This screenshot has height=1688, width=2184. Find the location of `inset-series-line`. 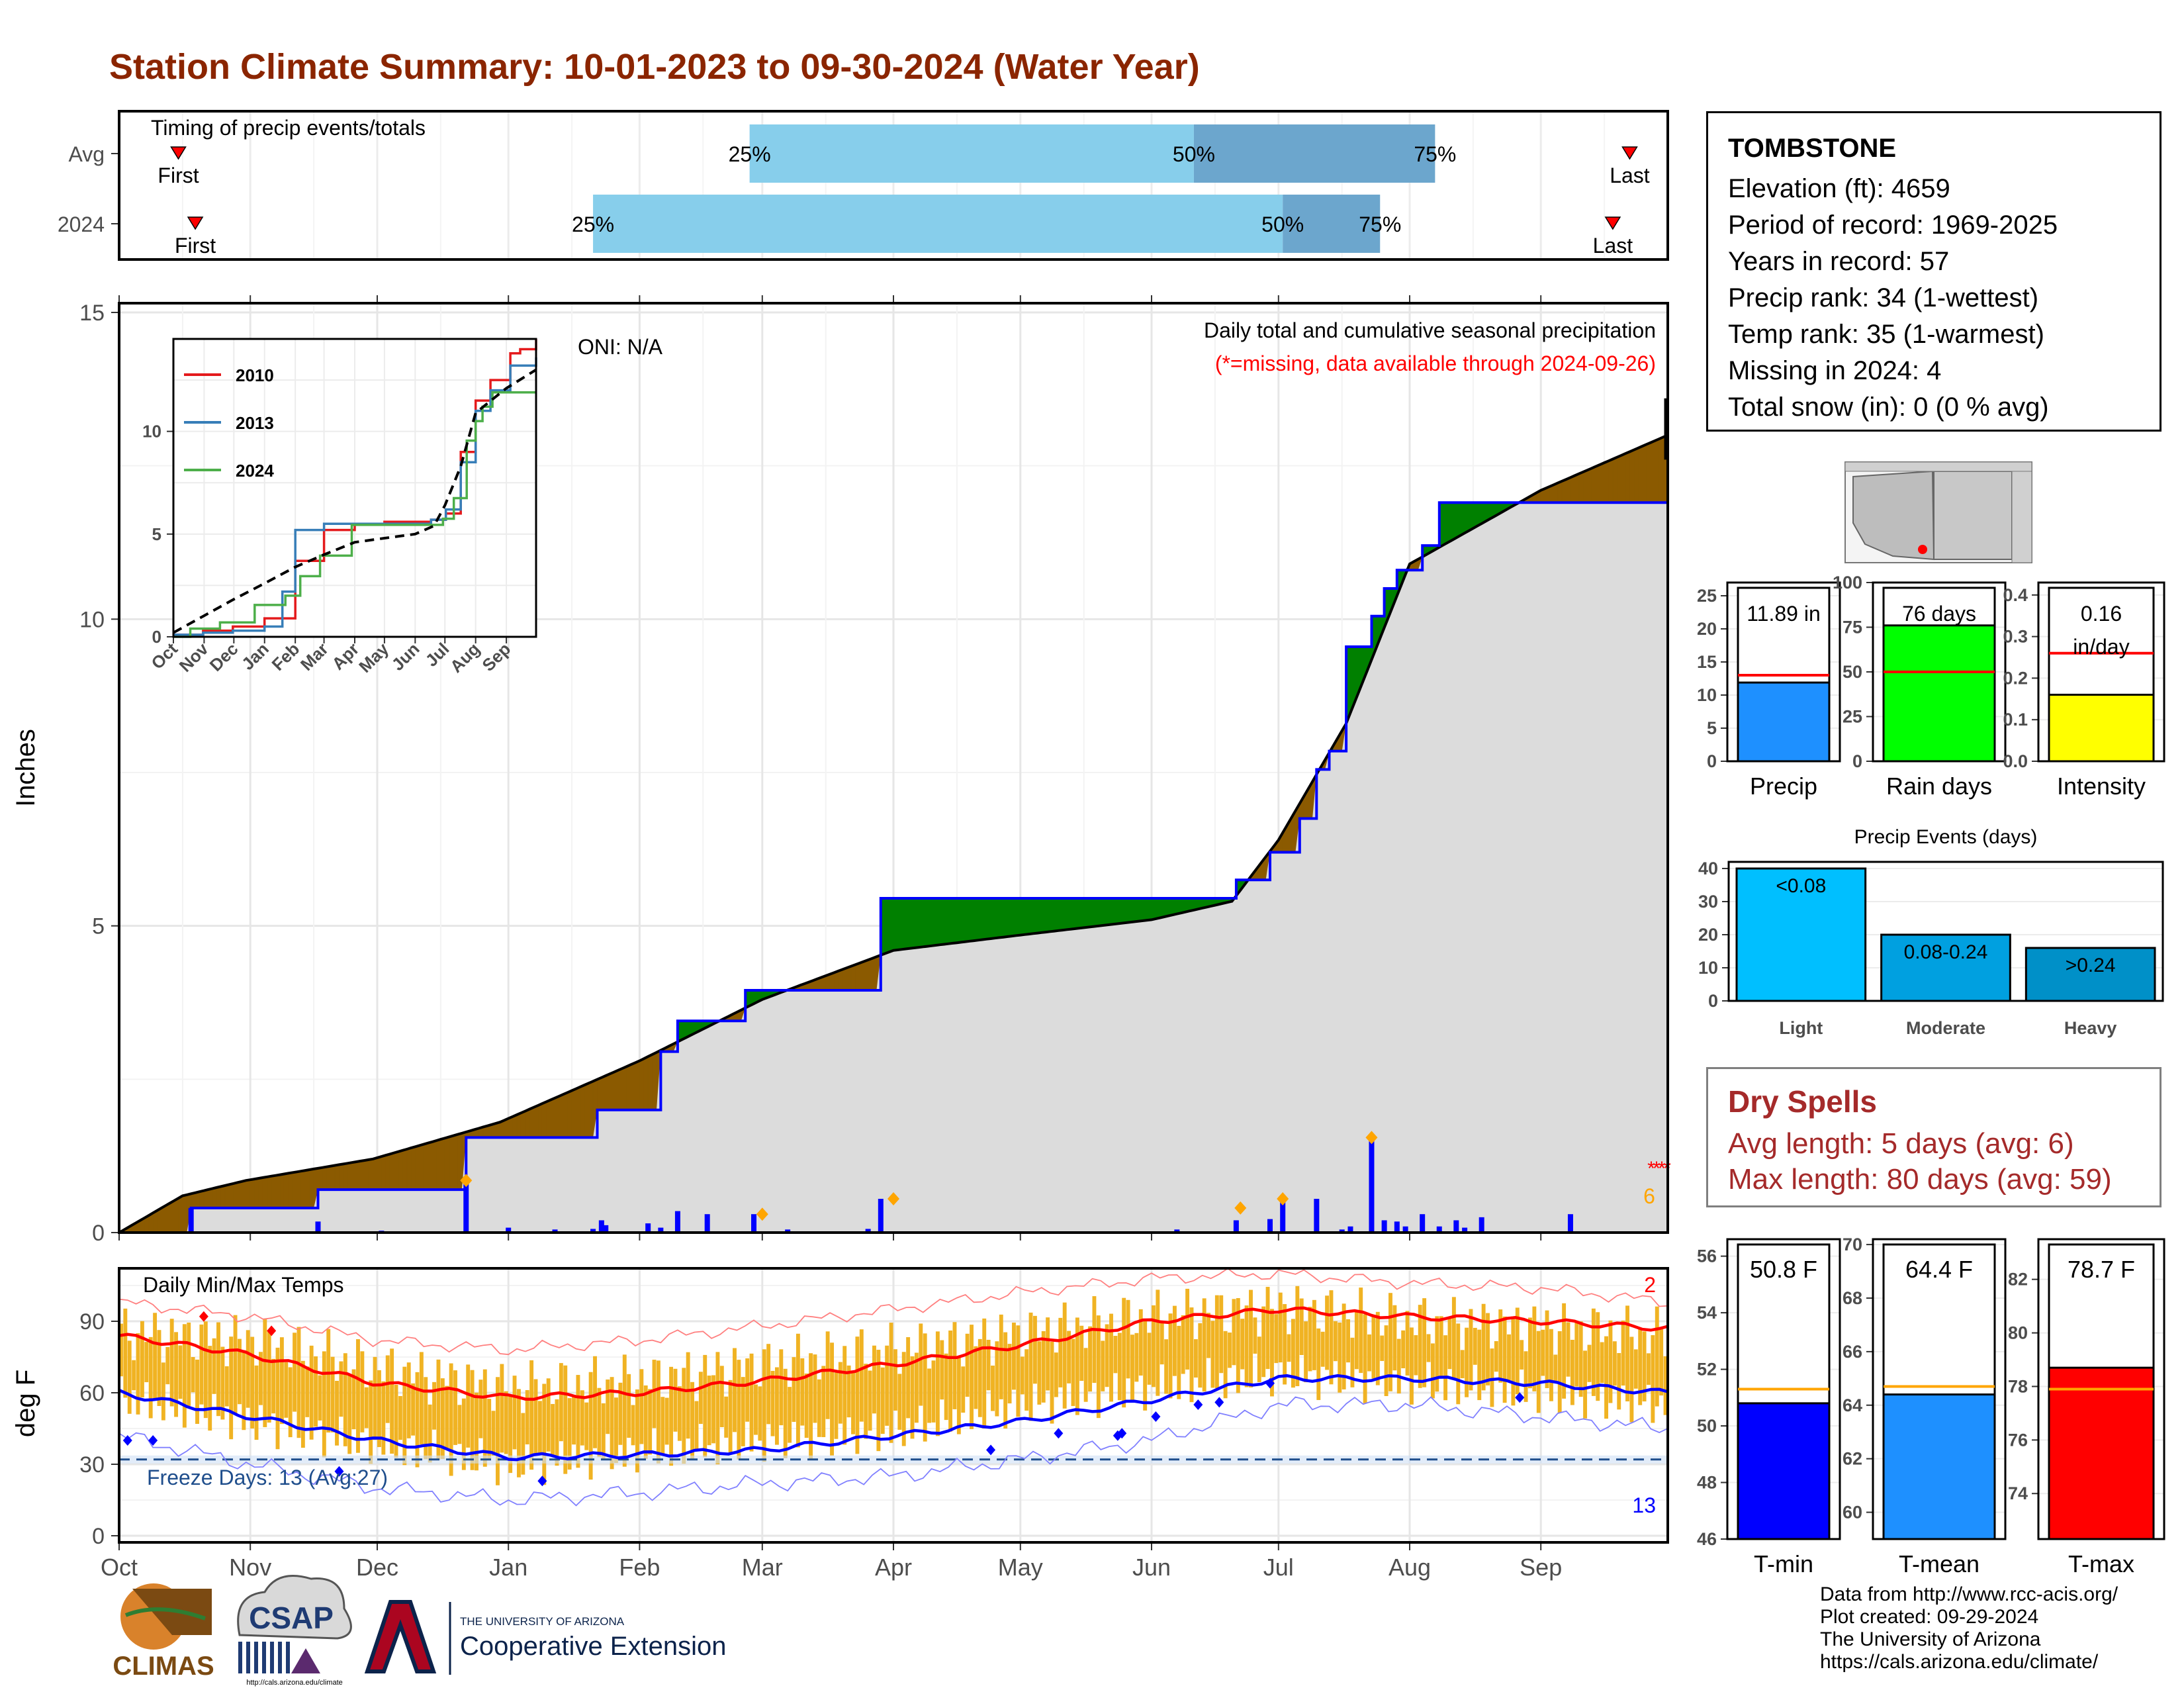

inset-series-line is located at coordinates (355, 501).